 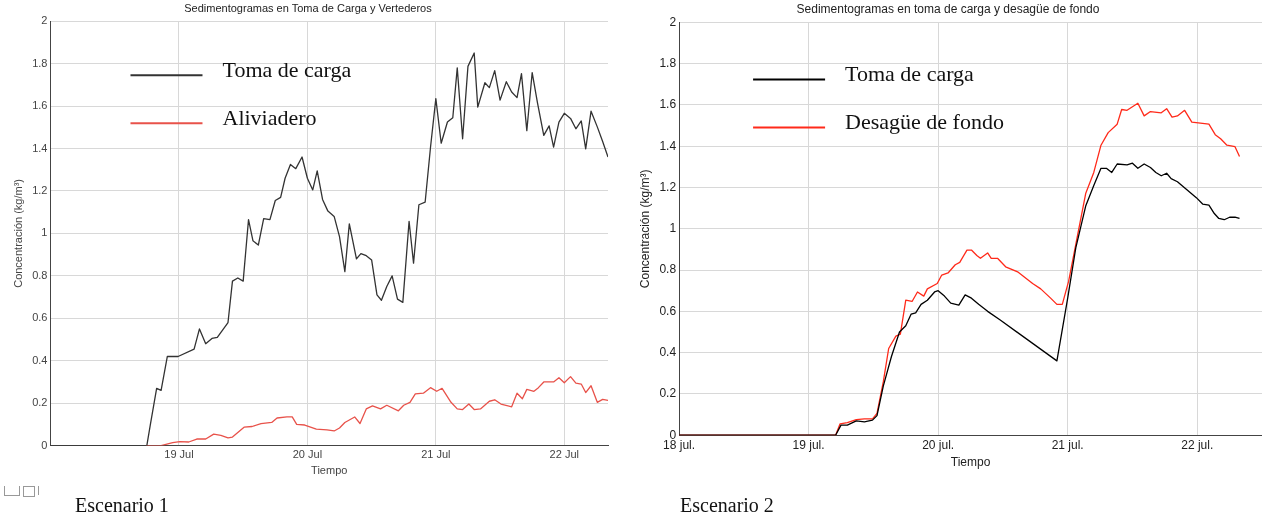 I want to click on x-tick-label: 19 Jul, so click(x=179, y=454).